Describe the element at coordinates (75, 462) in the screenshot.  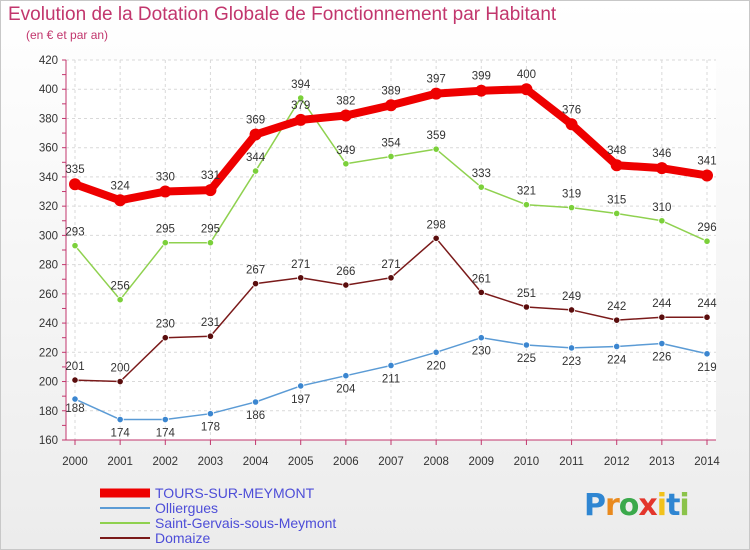
I see `x-tick-label: 2000` at that location.